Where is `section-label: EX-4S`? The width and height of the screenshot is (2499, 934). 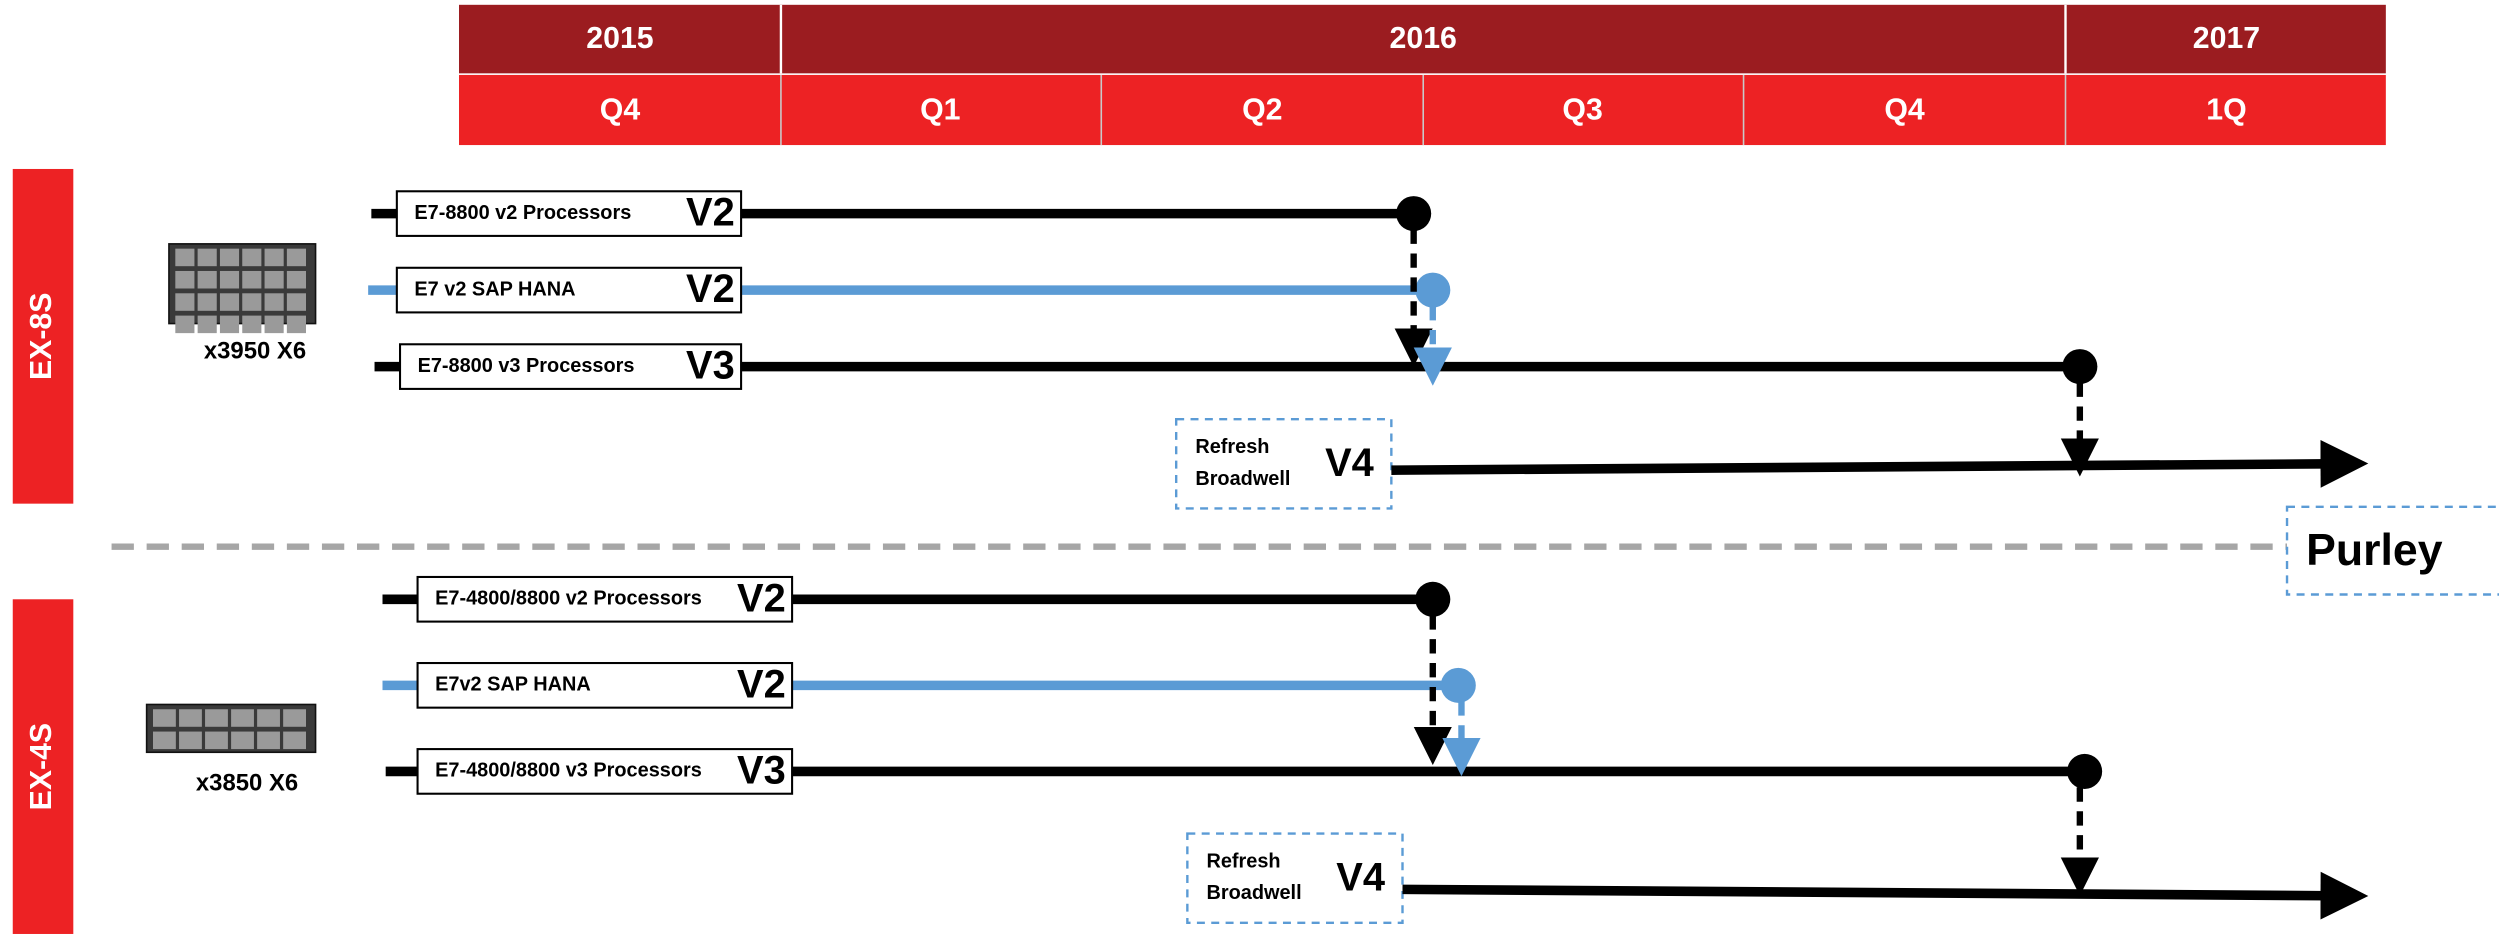
section-label: EX-4S is located at coordinates (41, 766).